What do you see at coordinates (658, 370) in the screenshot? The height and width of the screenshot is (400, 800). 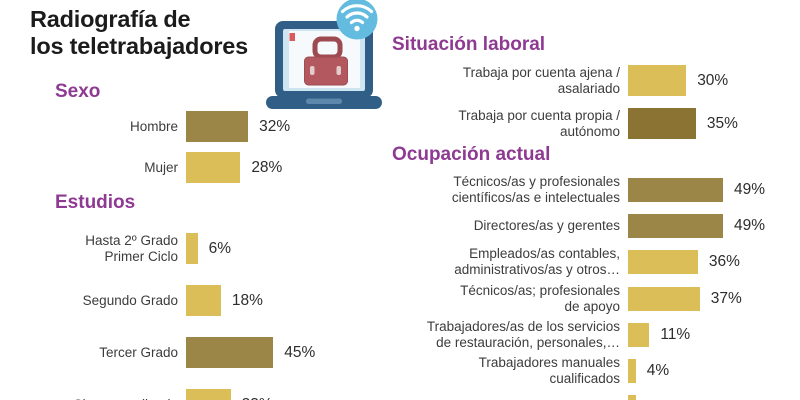 I see `bar-value: 4%` at bounding box center [658, 370].